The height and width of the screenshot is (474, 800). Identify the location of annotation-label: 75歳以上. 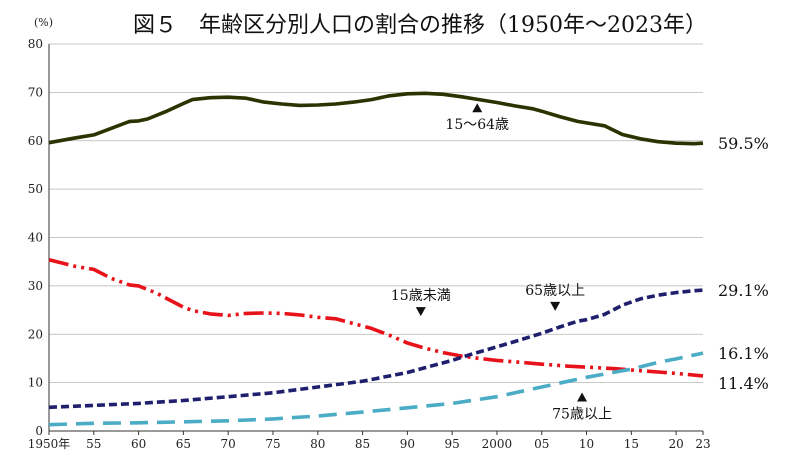
(582, 414).